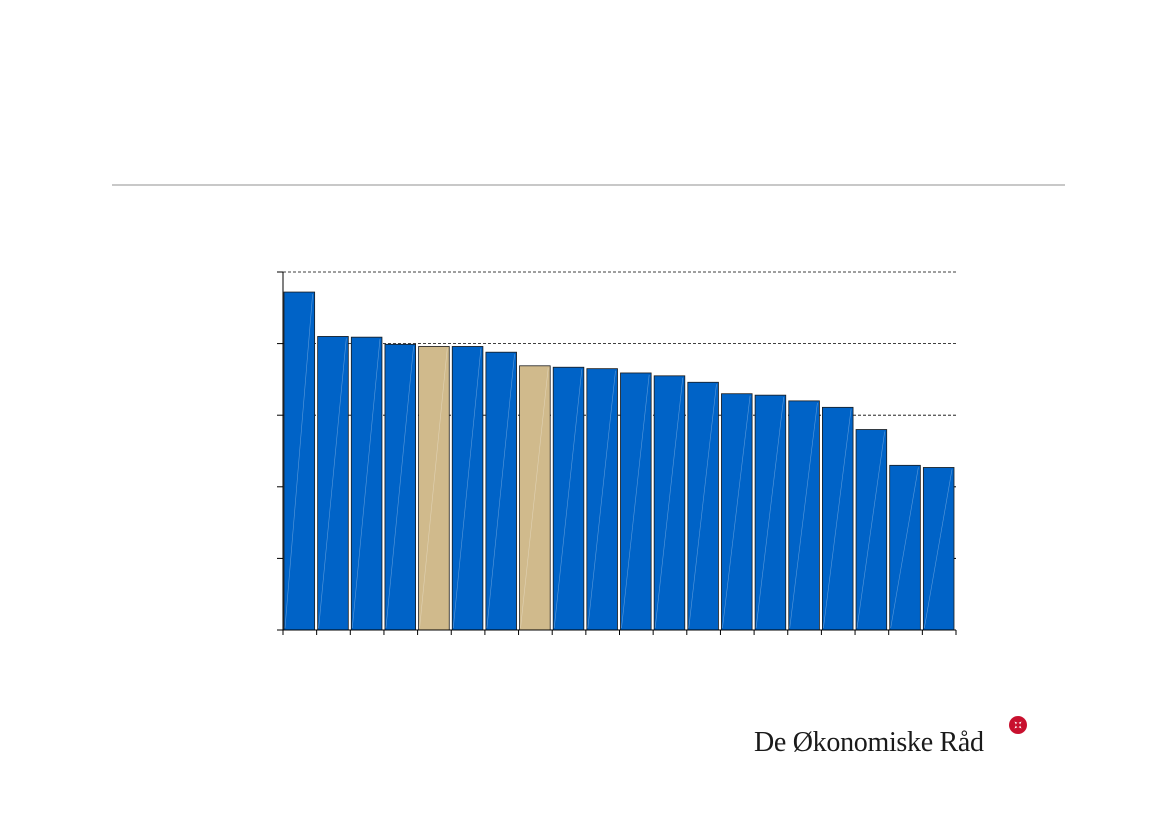 The height and width of the screenshot is (826, 1169). What do you see at coordinates (619, 343) in the screenshot?
I see `gridlines` at bounding box center [619, 343].